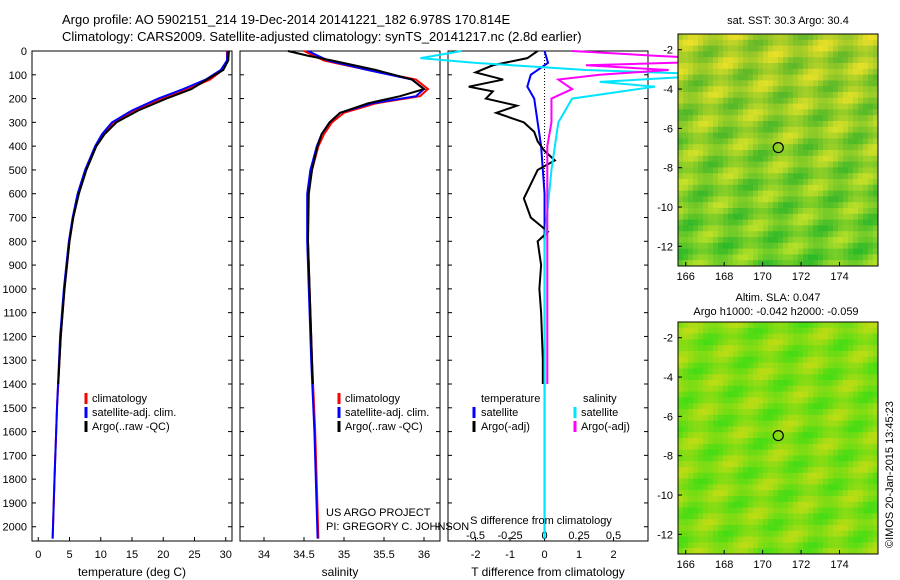  Describe the element at coordinates (778, 438) in the screenshot. I see `map-frame` at that location.